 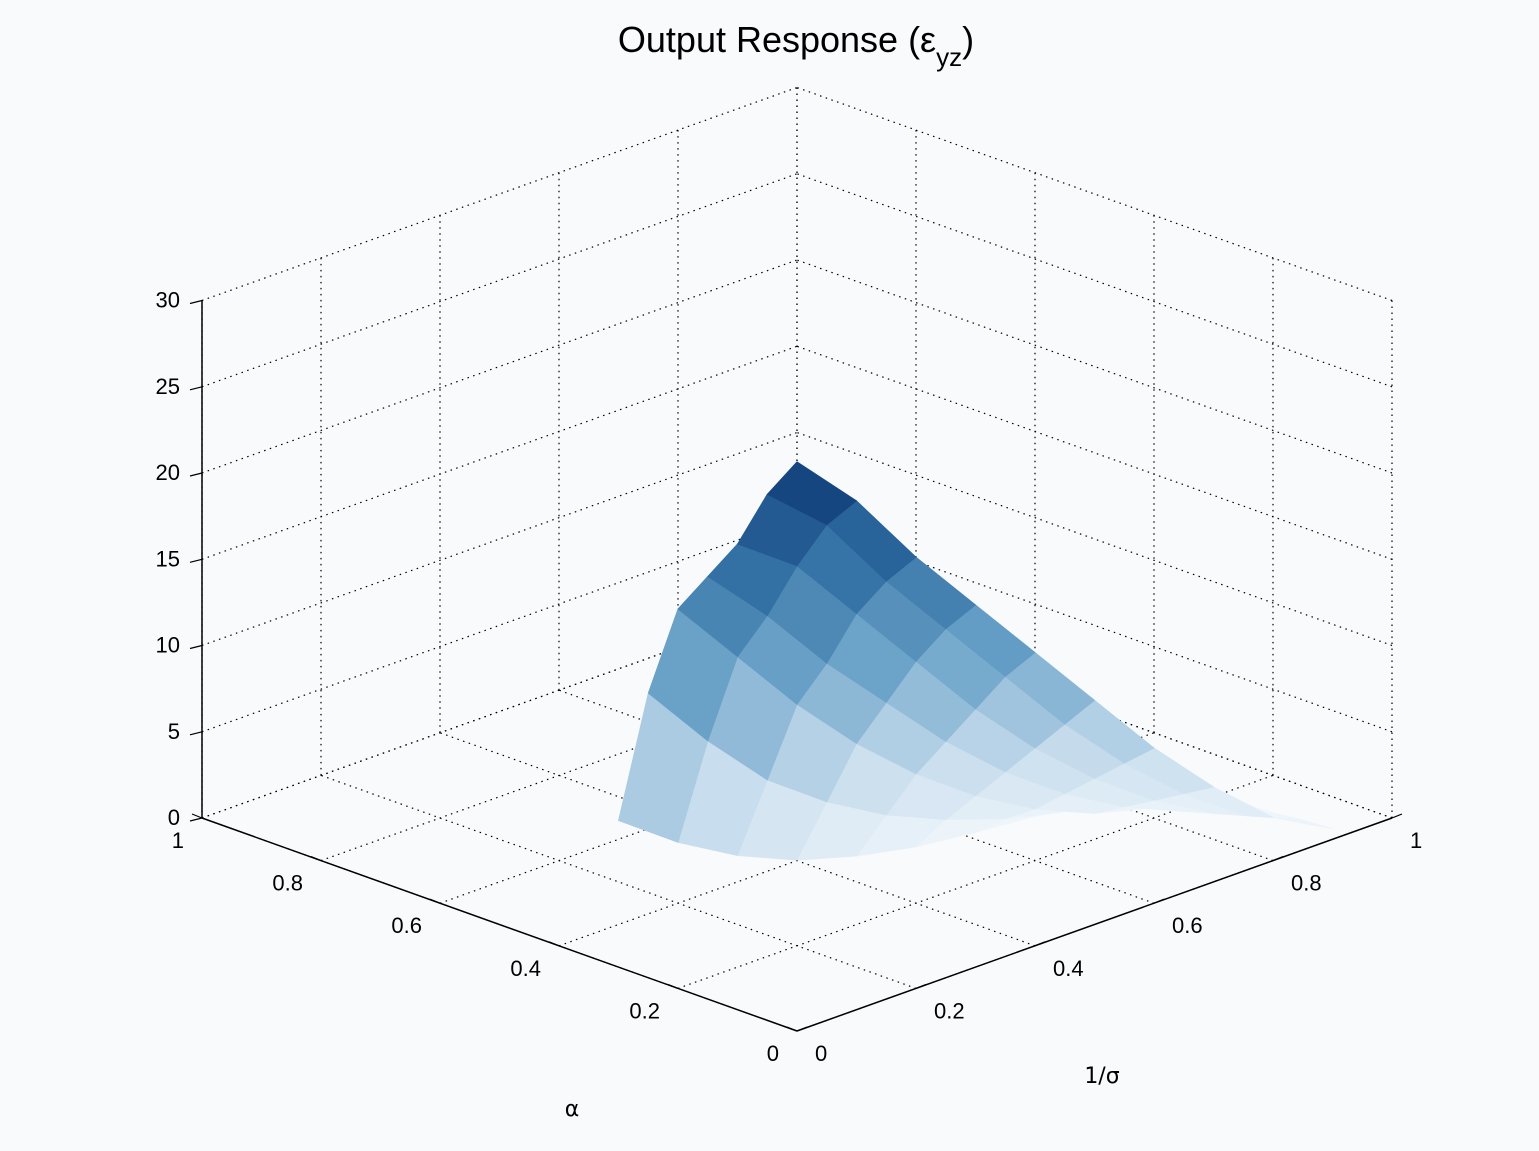 What do you see at coordinates (773, 1053) in the screenshot?
I see `alpha-tick-label: 0` at bounding box center [773, 1053].